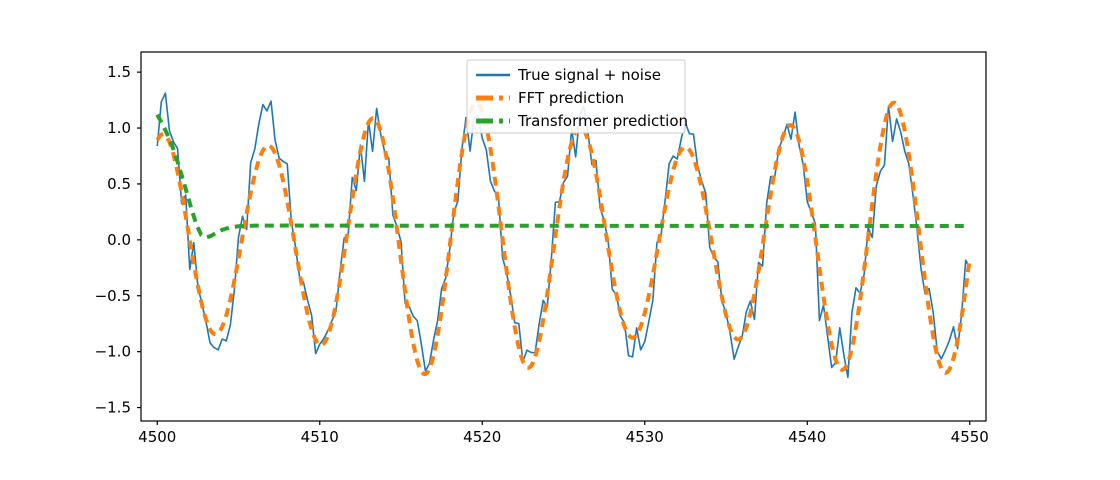 This screenshot has width=1120, height=480. What do you see at coordinates (119, 184) in the screenshot?
I see `y-tick-label: 0.5` at bounding box center [119, 184].